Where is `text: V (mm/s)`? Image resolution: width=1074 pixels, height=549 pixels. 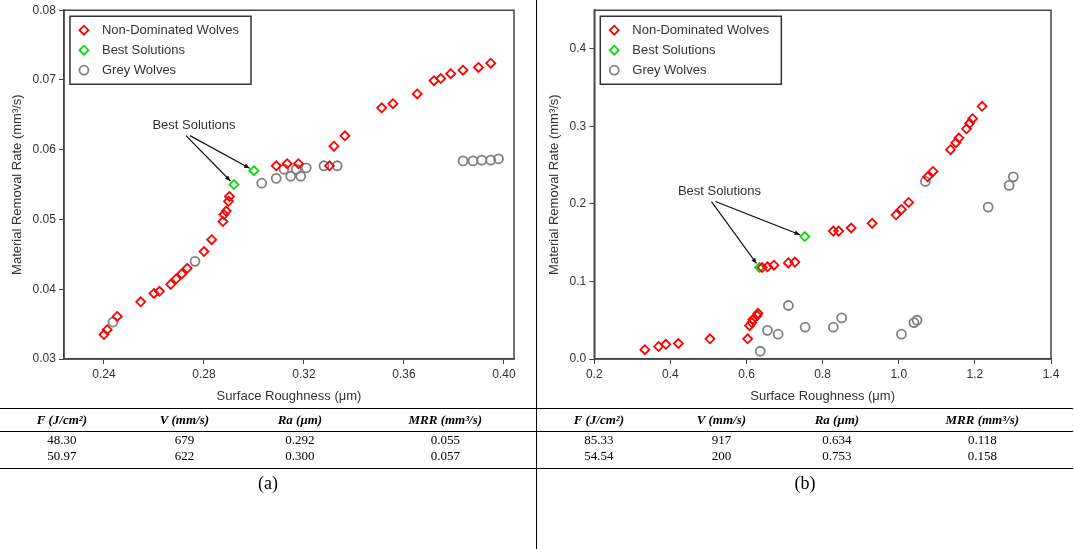
text: V (mm/s) is located at coordinates (721, 420).